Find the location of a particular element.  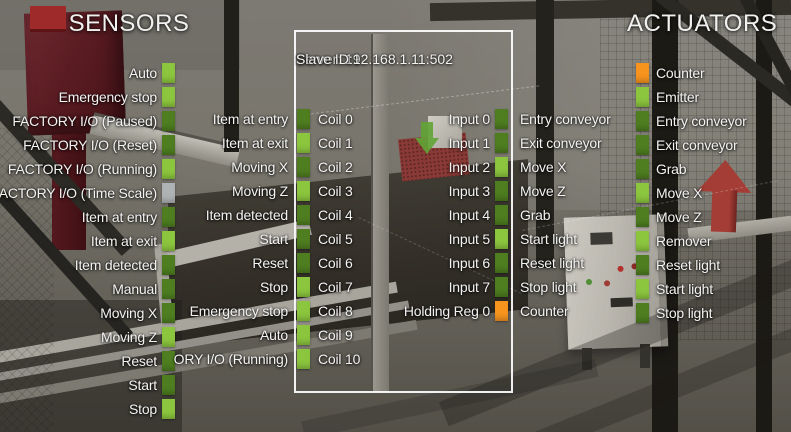

sensor-row: Start is located at coordinates (88, 385).